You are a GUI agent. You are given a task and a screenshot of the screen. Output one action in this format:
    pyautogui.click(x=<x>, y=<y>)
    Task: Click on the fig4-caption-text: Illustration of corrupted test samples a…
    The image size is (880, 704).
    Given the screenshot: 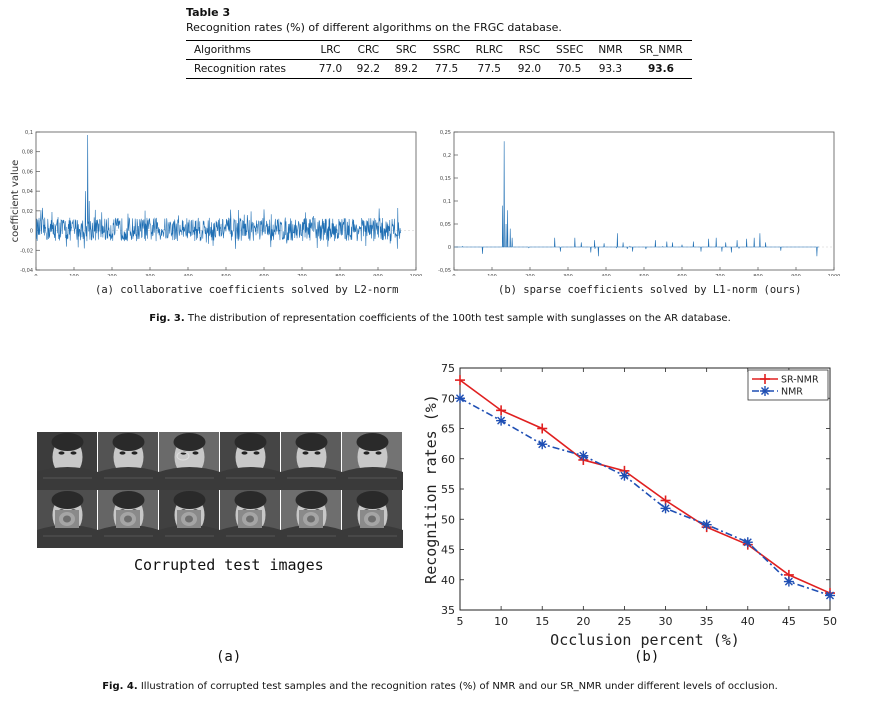 What is the action you would take?
    pyautogui.click(x=459, y=686)
    